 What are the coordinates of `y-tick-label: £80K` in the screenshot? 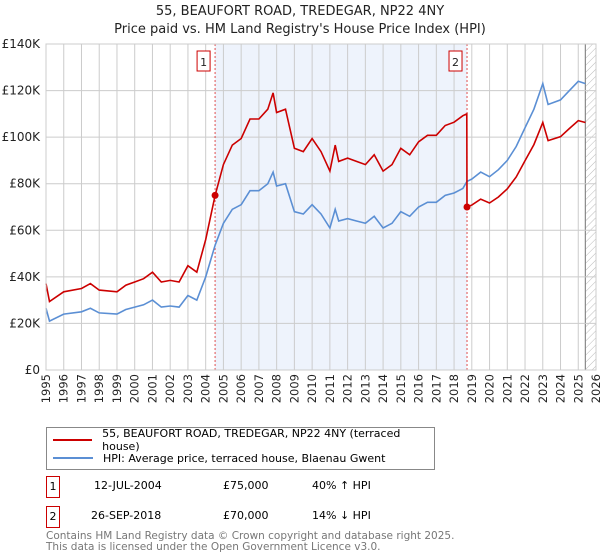 It's located at (25, 184).